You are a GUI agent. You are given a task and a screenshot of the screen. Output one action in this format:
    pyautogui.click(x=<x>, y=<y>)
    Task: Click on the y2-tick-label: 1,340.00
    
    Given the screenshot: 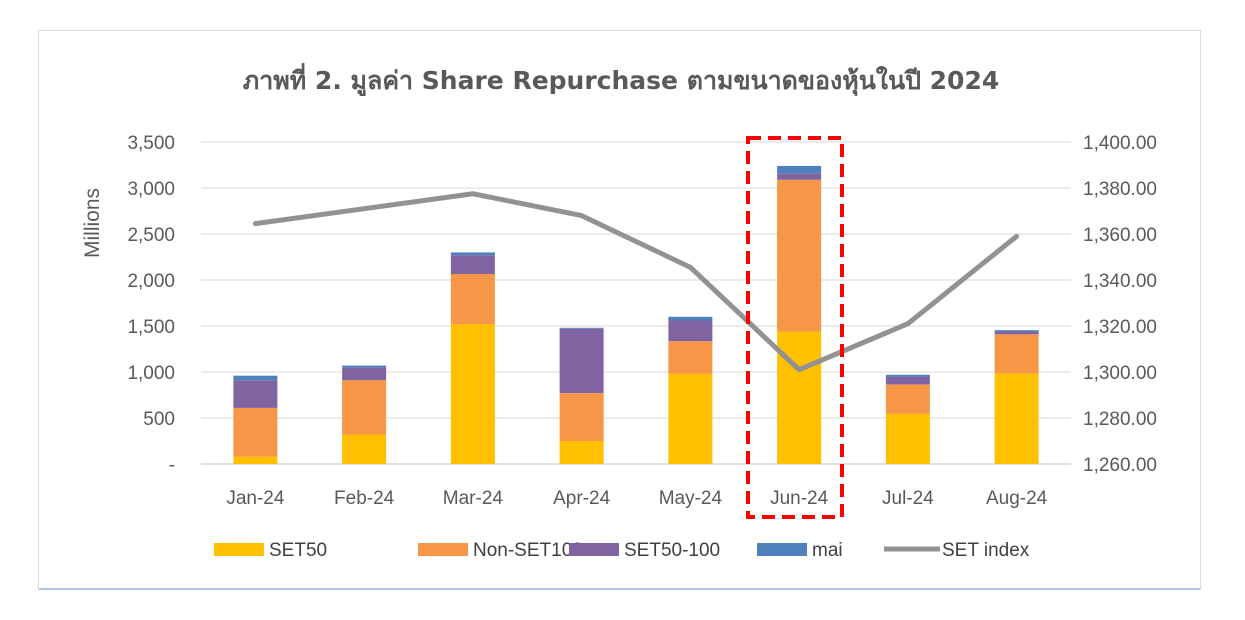 What is the action you would take?
    pyautogui.click(x=1120, y=281)
    